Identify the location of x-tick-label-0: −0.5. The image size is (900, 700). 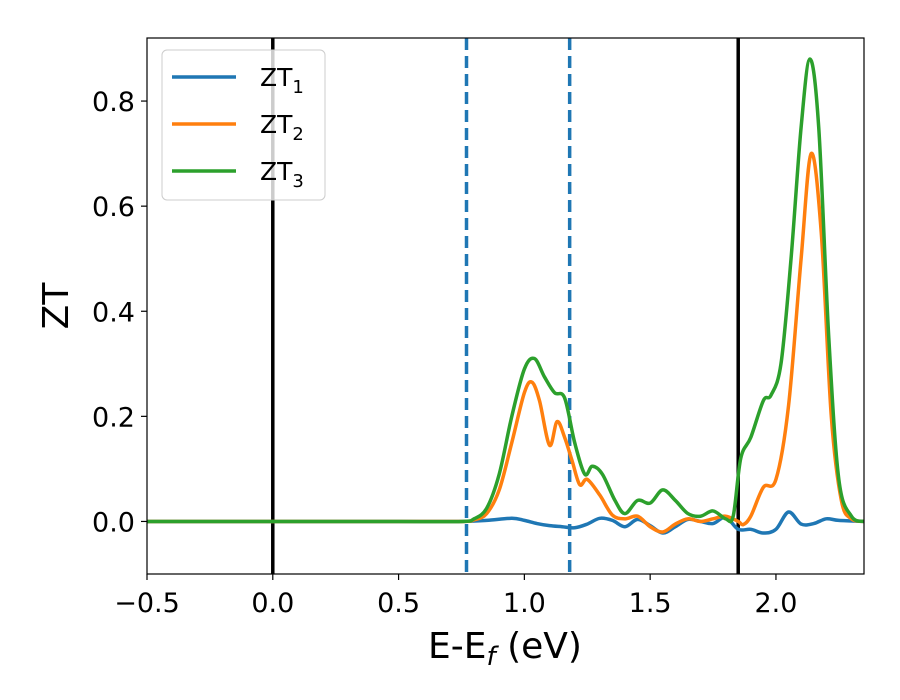
(147, 603).